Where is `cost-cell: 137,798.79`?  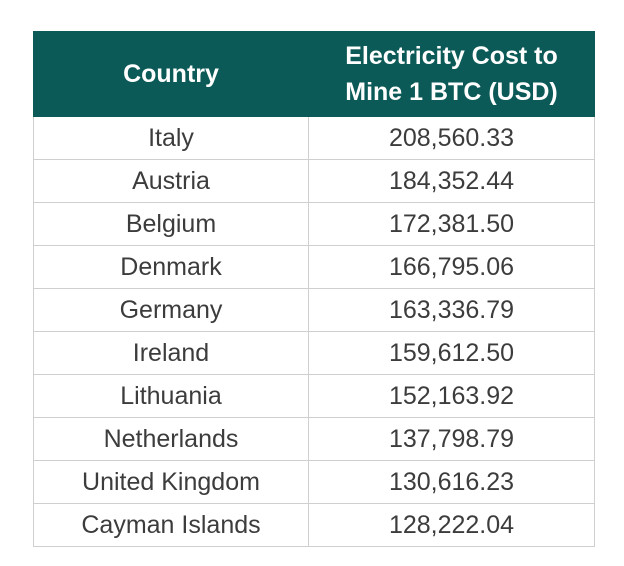 cost-cell: 137,798.79 is located at coordinates (451, 439).